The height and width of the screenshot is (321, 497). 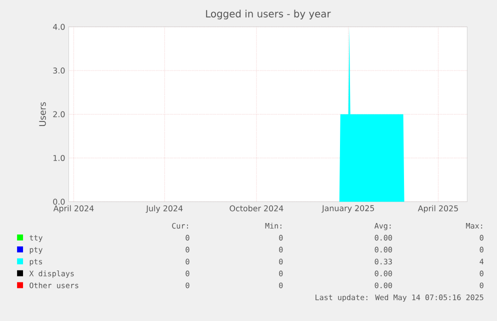 What do you see at coordinates (42, 114) in the screenshot?
I see `y-axis-title: Users` at bounding box center [42, 114].